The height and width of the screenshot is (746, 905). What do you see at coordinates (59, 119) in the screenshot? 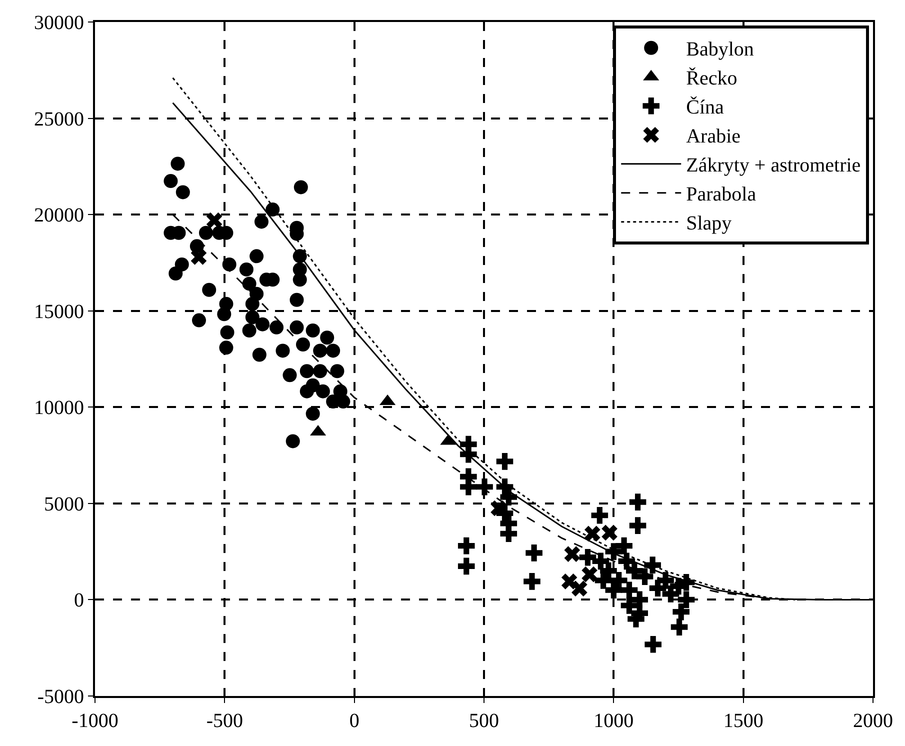
I see `y-tick-label: 25000` at bounding box center [59, 119].